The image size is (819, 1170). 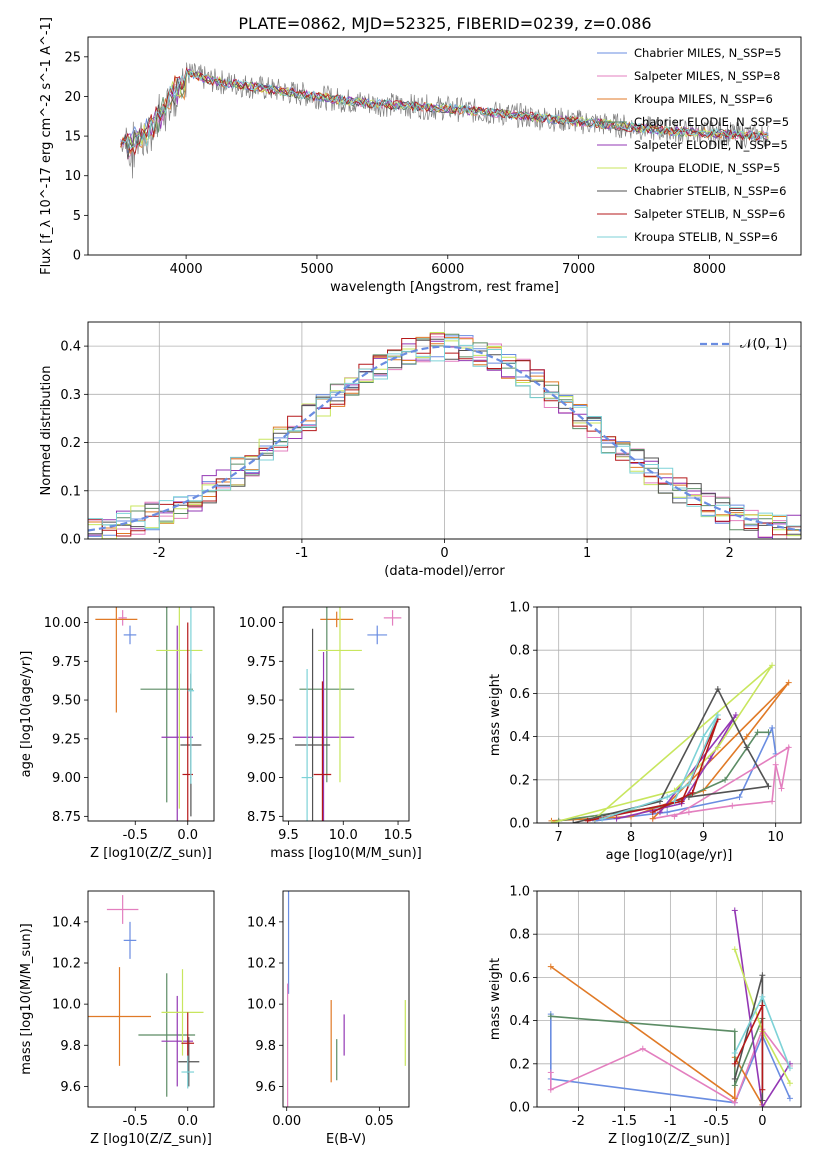 I want to click on x-tick-label: 8, so click(x=631, y=837).